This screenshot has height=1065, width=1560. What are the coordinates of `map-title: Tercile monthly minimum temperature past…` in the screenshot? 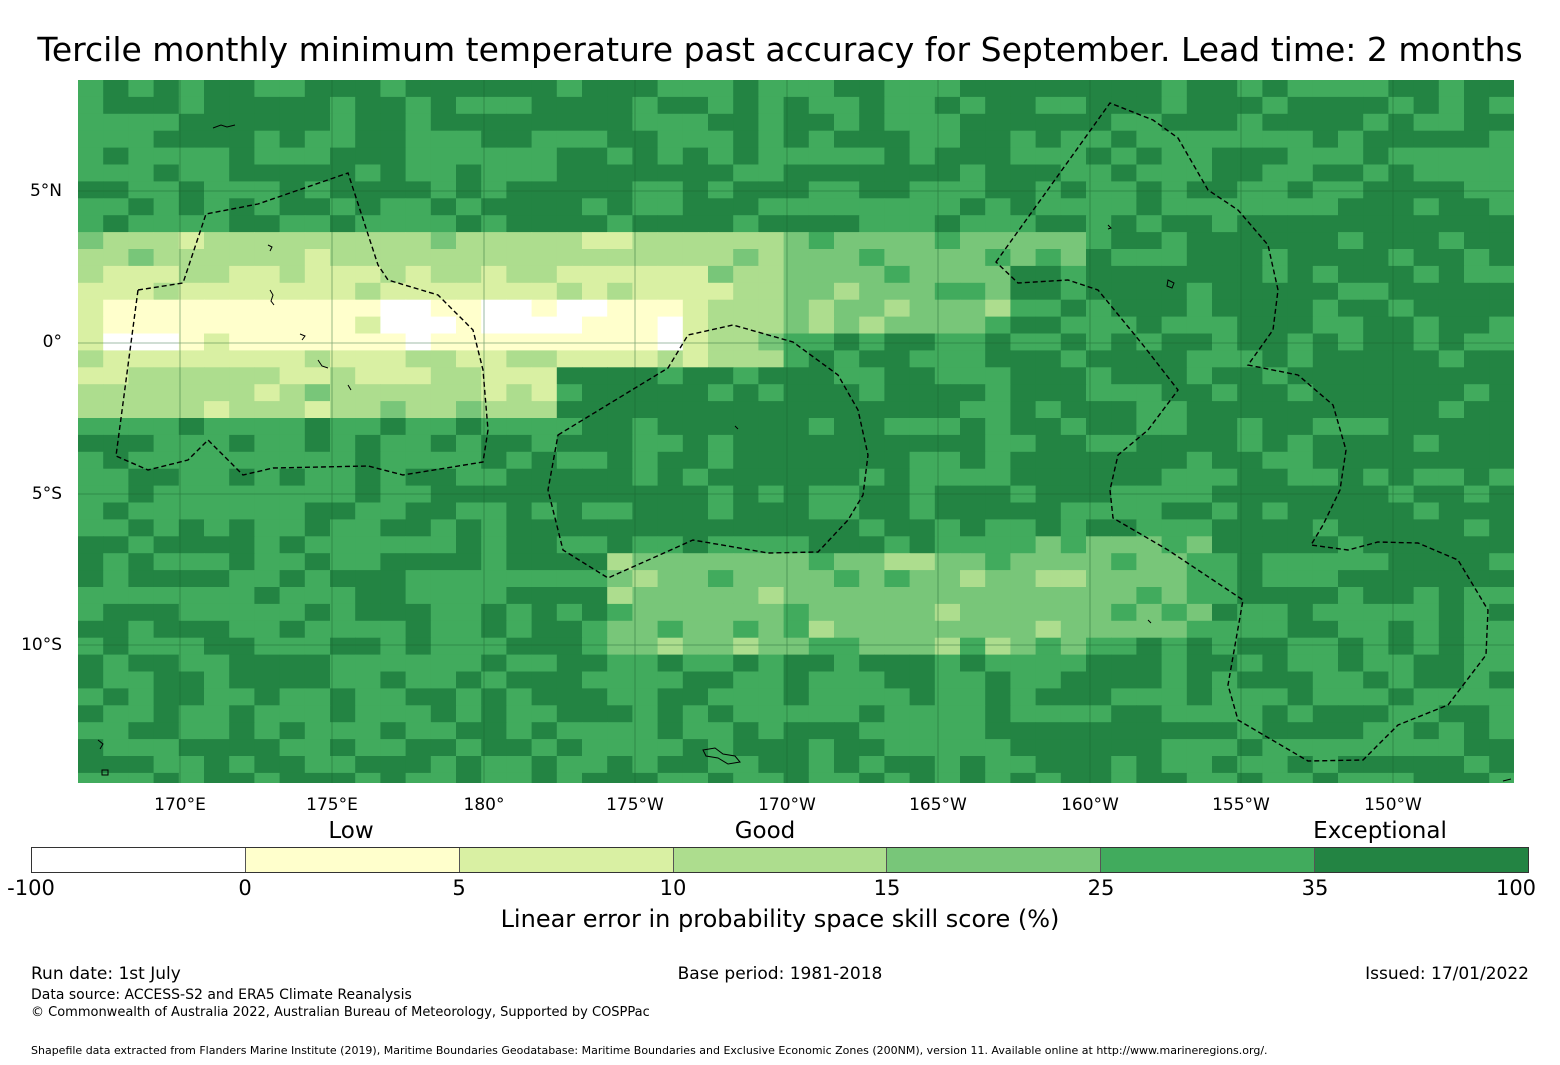 It's located at (780, 49).